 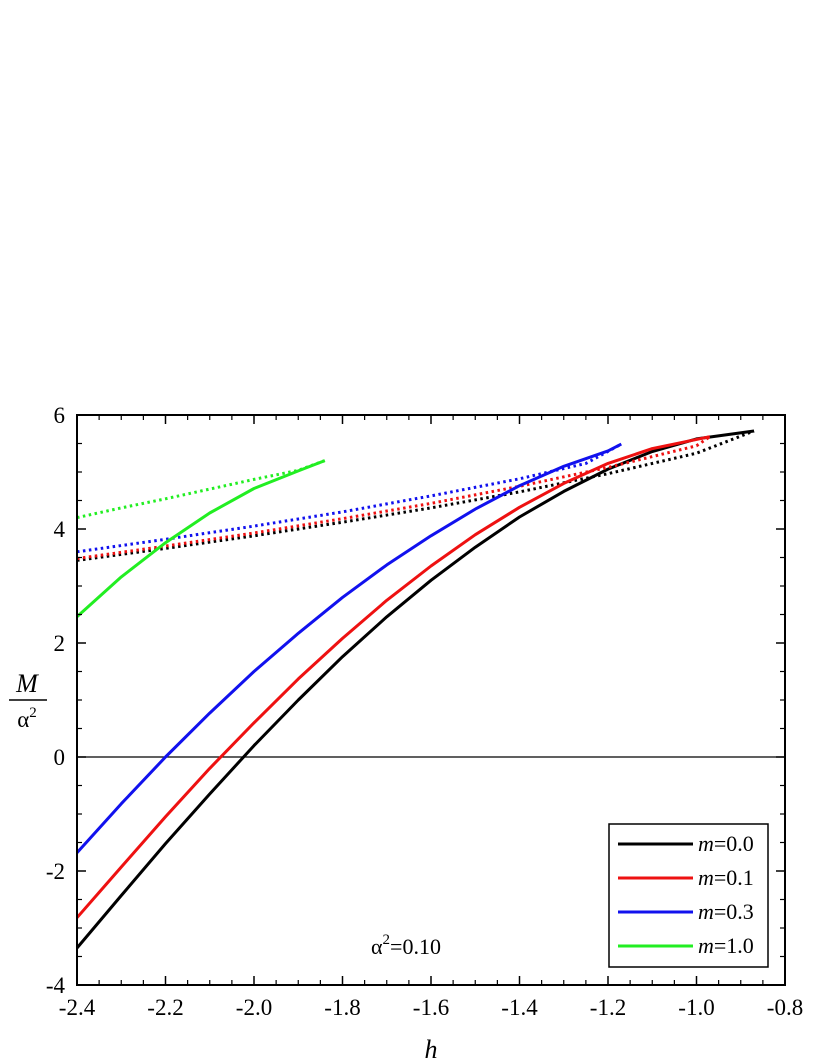 I want to click on alpha-annotation-value: =0.10, so click(x=415, y=946).